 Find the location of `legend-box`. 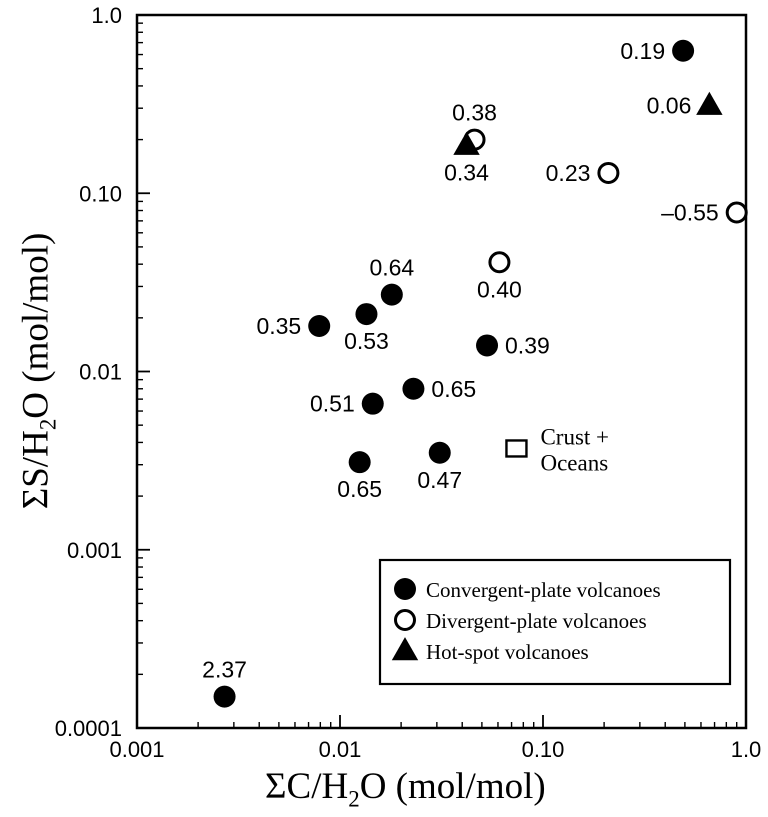

legend-box is located at coordinates (555, 622).